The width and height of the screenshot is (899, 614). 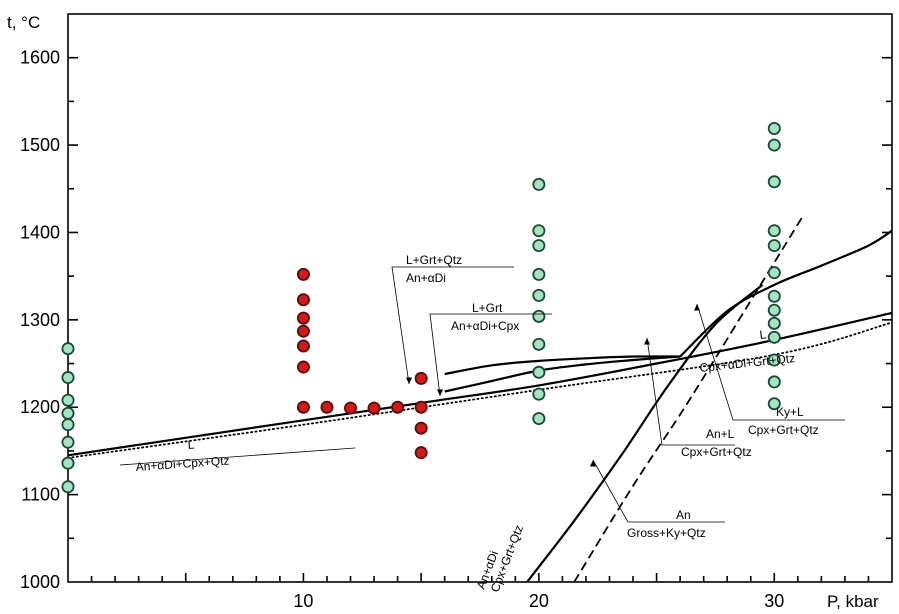 I want to click on phase-annotation: An+L Cpx+Grt+Qtz, so click(x=716, y=443).